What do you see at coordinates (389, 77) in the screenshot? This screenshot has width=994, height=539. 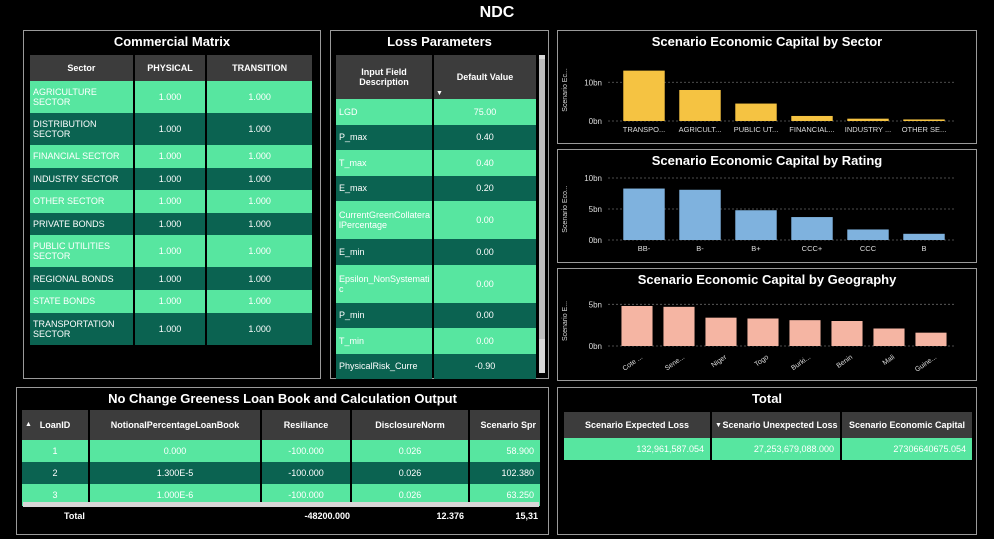 I see `col-input-field: Input Field Description ▼` at bounding box center [389, 77].